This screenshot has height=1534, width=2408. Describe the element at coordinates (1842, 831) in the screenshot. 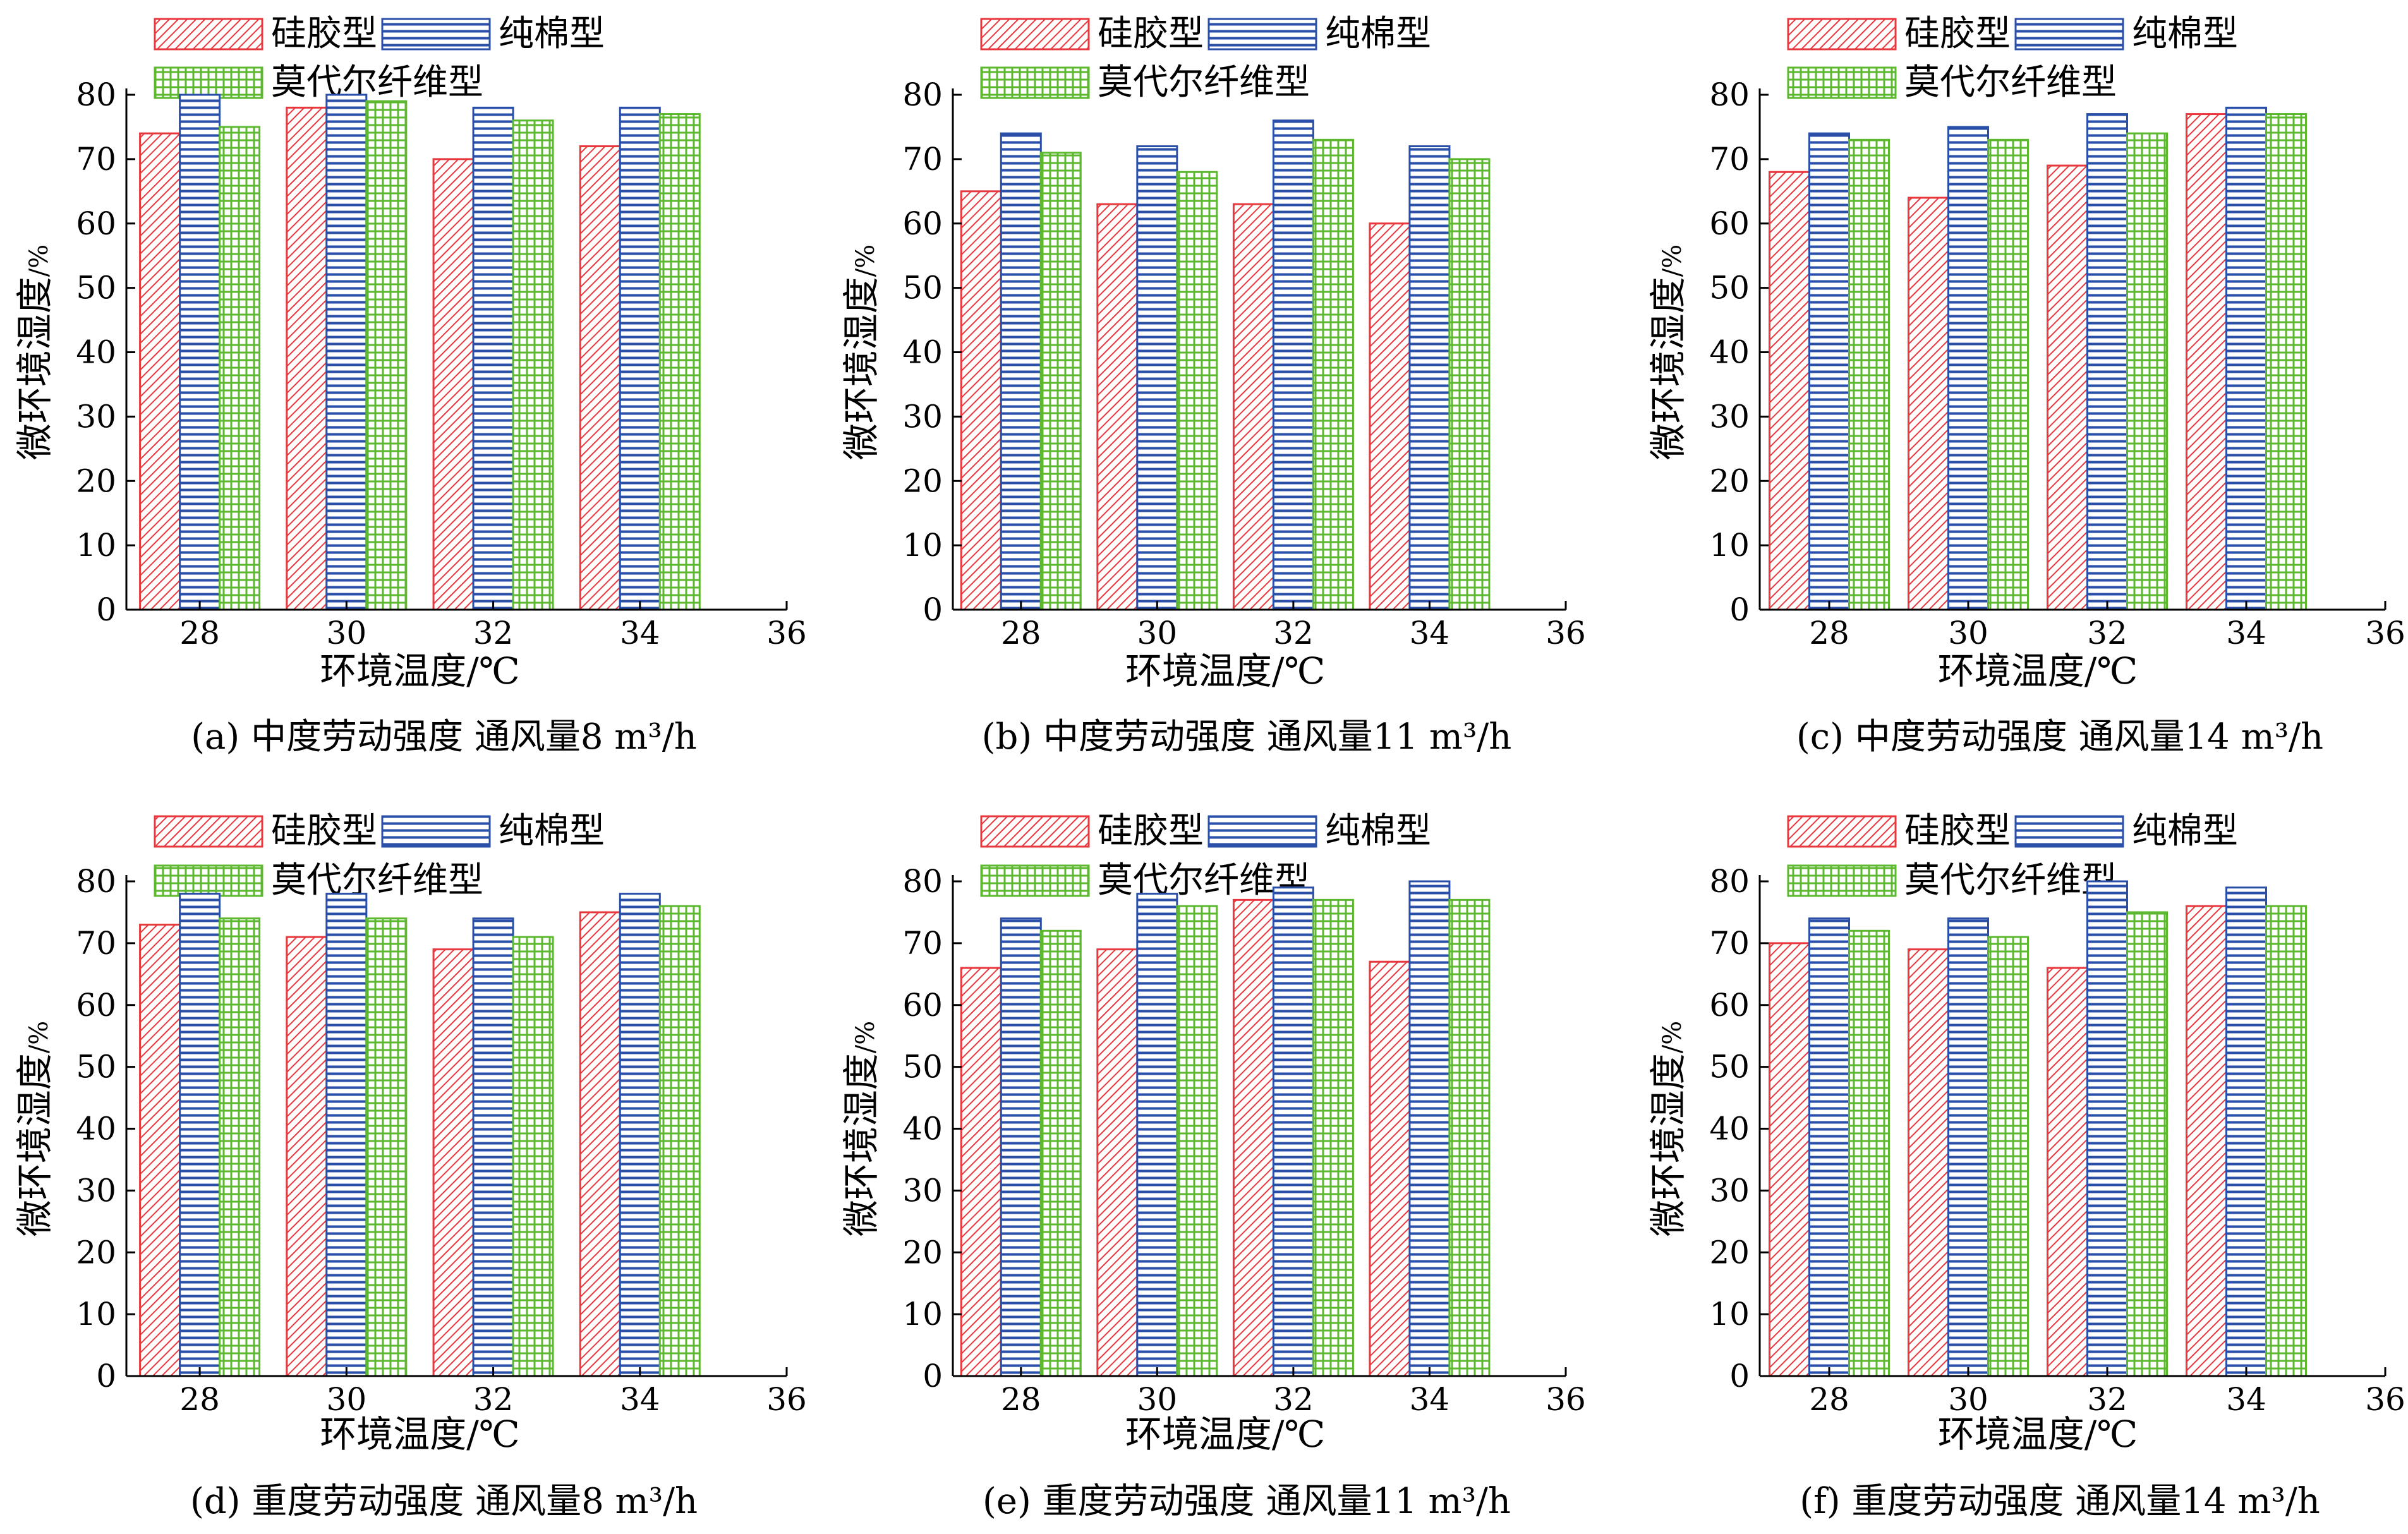

I see `legend-swatch-silicone` at that location.